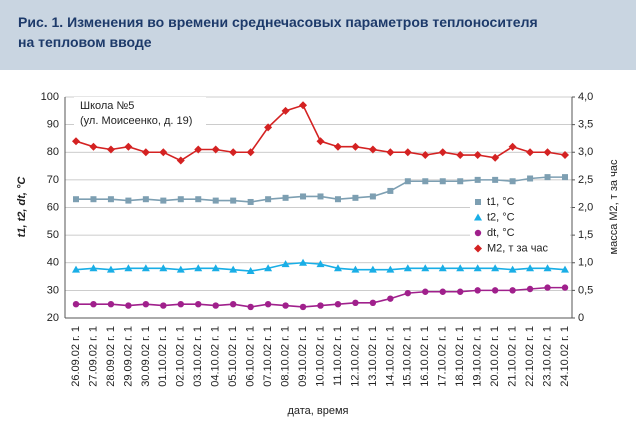 Image resolution: width=636 pixels, height=429 pixels. What do you see at coordinates (136, 121) in the screenshot?
I see `annotation: (ул. Моисеенко, д. 19)` at bounding box center [136, 121].